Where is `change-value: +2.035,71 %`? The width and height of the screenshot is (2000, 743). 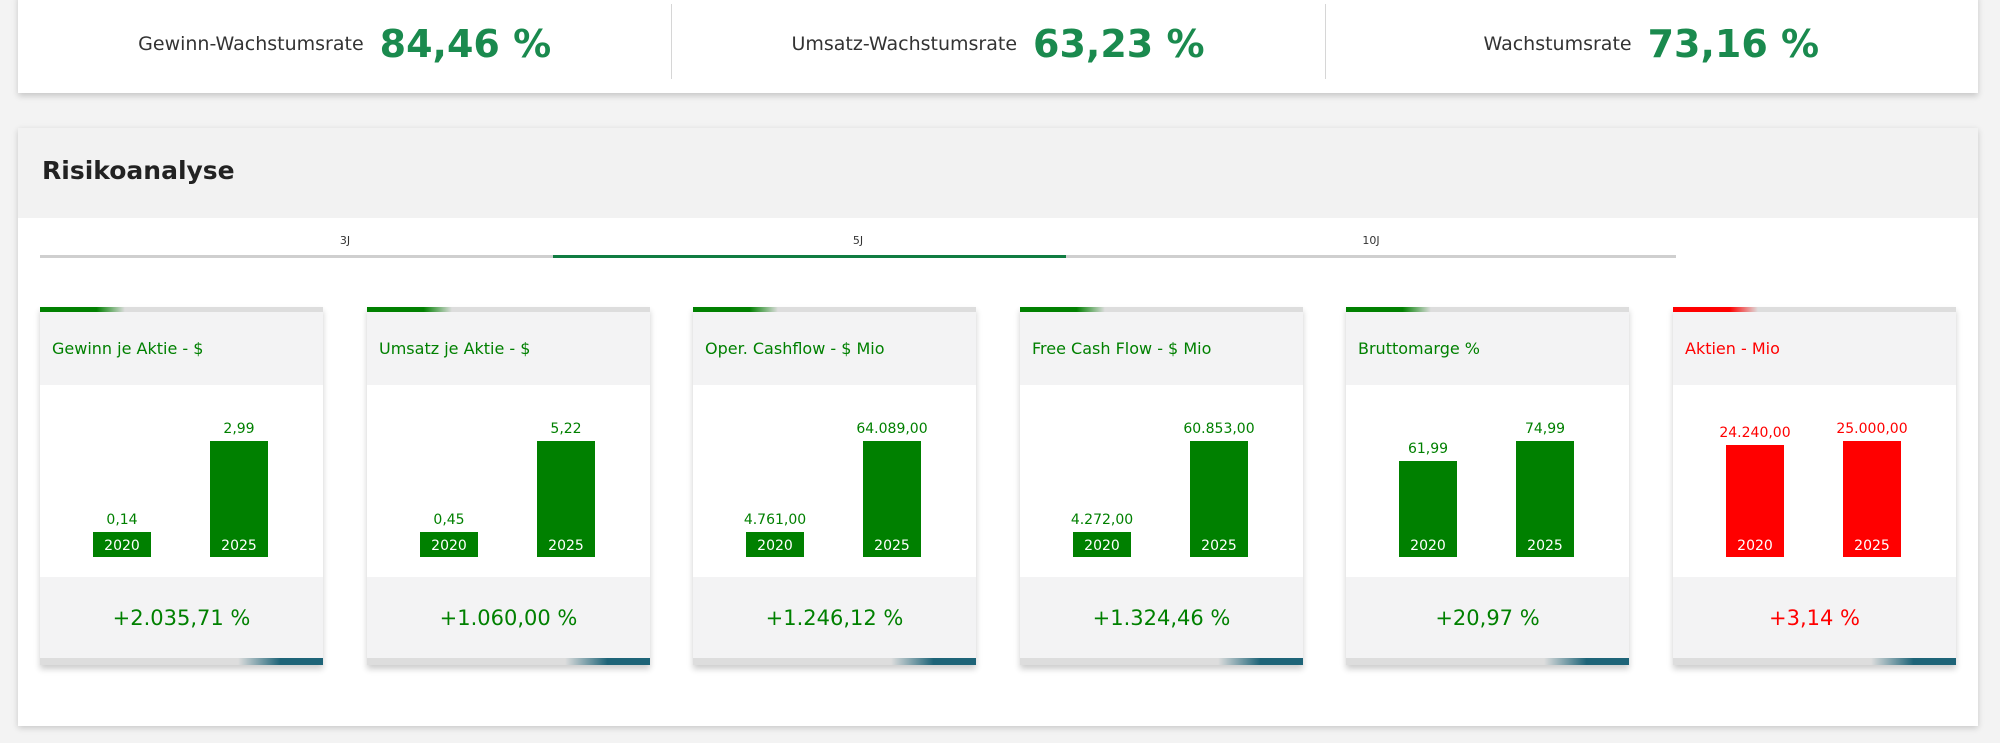 change-value: +2.035,71 % is located at coordinates (181, 617).